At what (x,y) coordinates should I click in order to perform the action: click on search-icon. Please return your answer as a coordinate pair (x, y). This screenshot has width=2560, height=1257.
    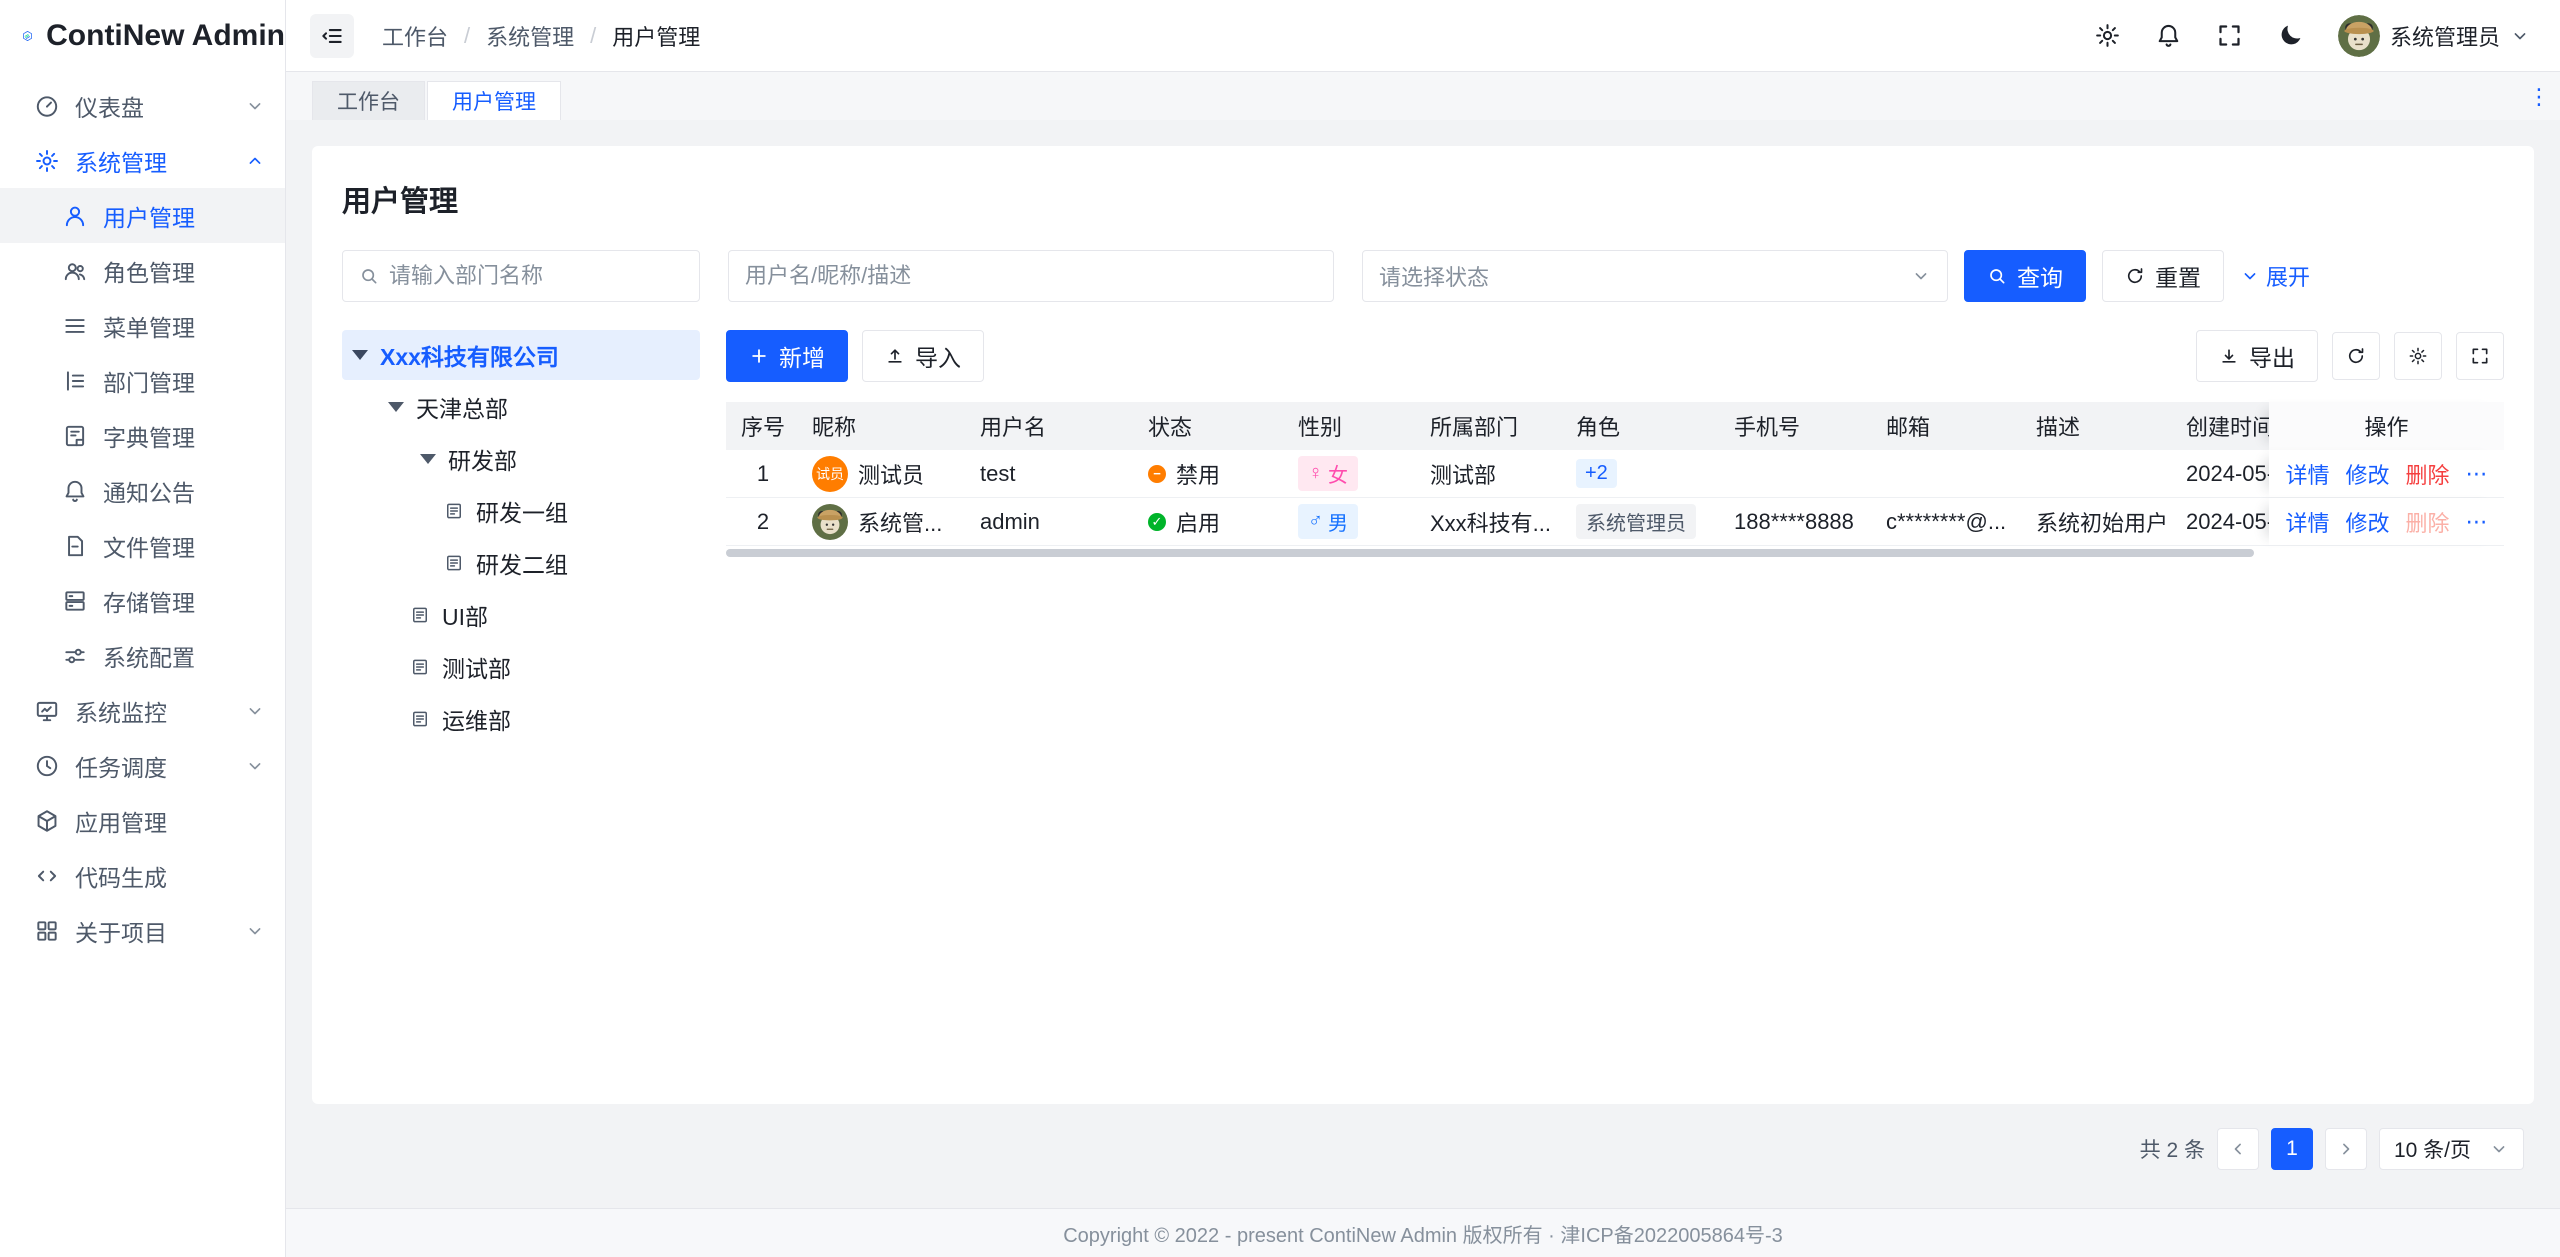
    Looking at the image, I should click on (1997, 276).